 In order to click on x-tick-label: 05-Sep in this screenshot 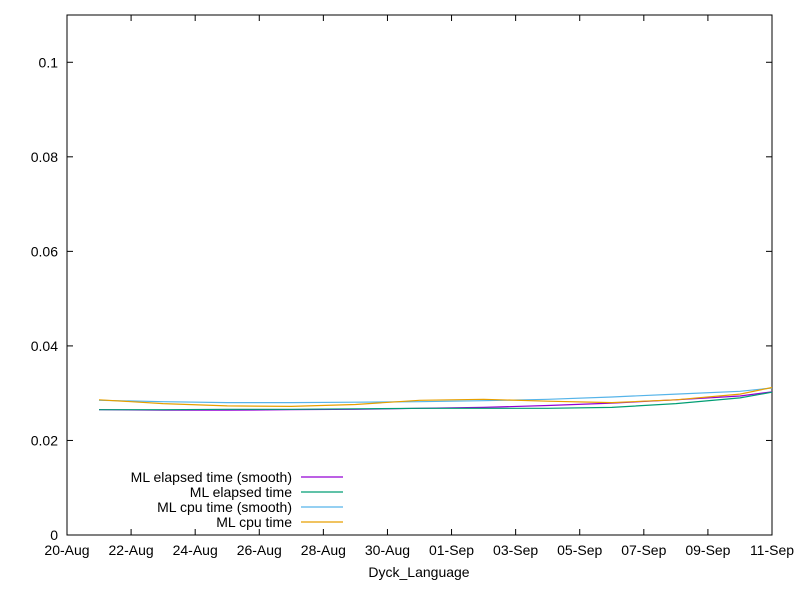, I will do `click(579, 550)`.